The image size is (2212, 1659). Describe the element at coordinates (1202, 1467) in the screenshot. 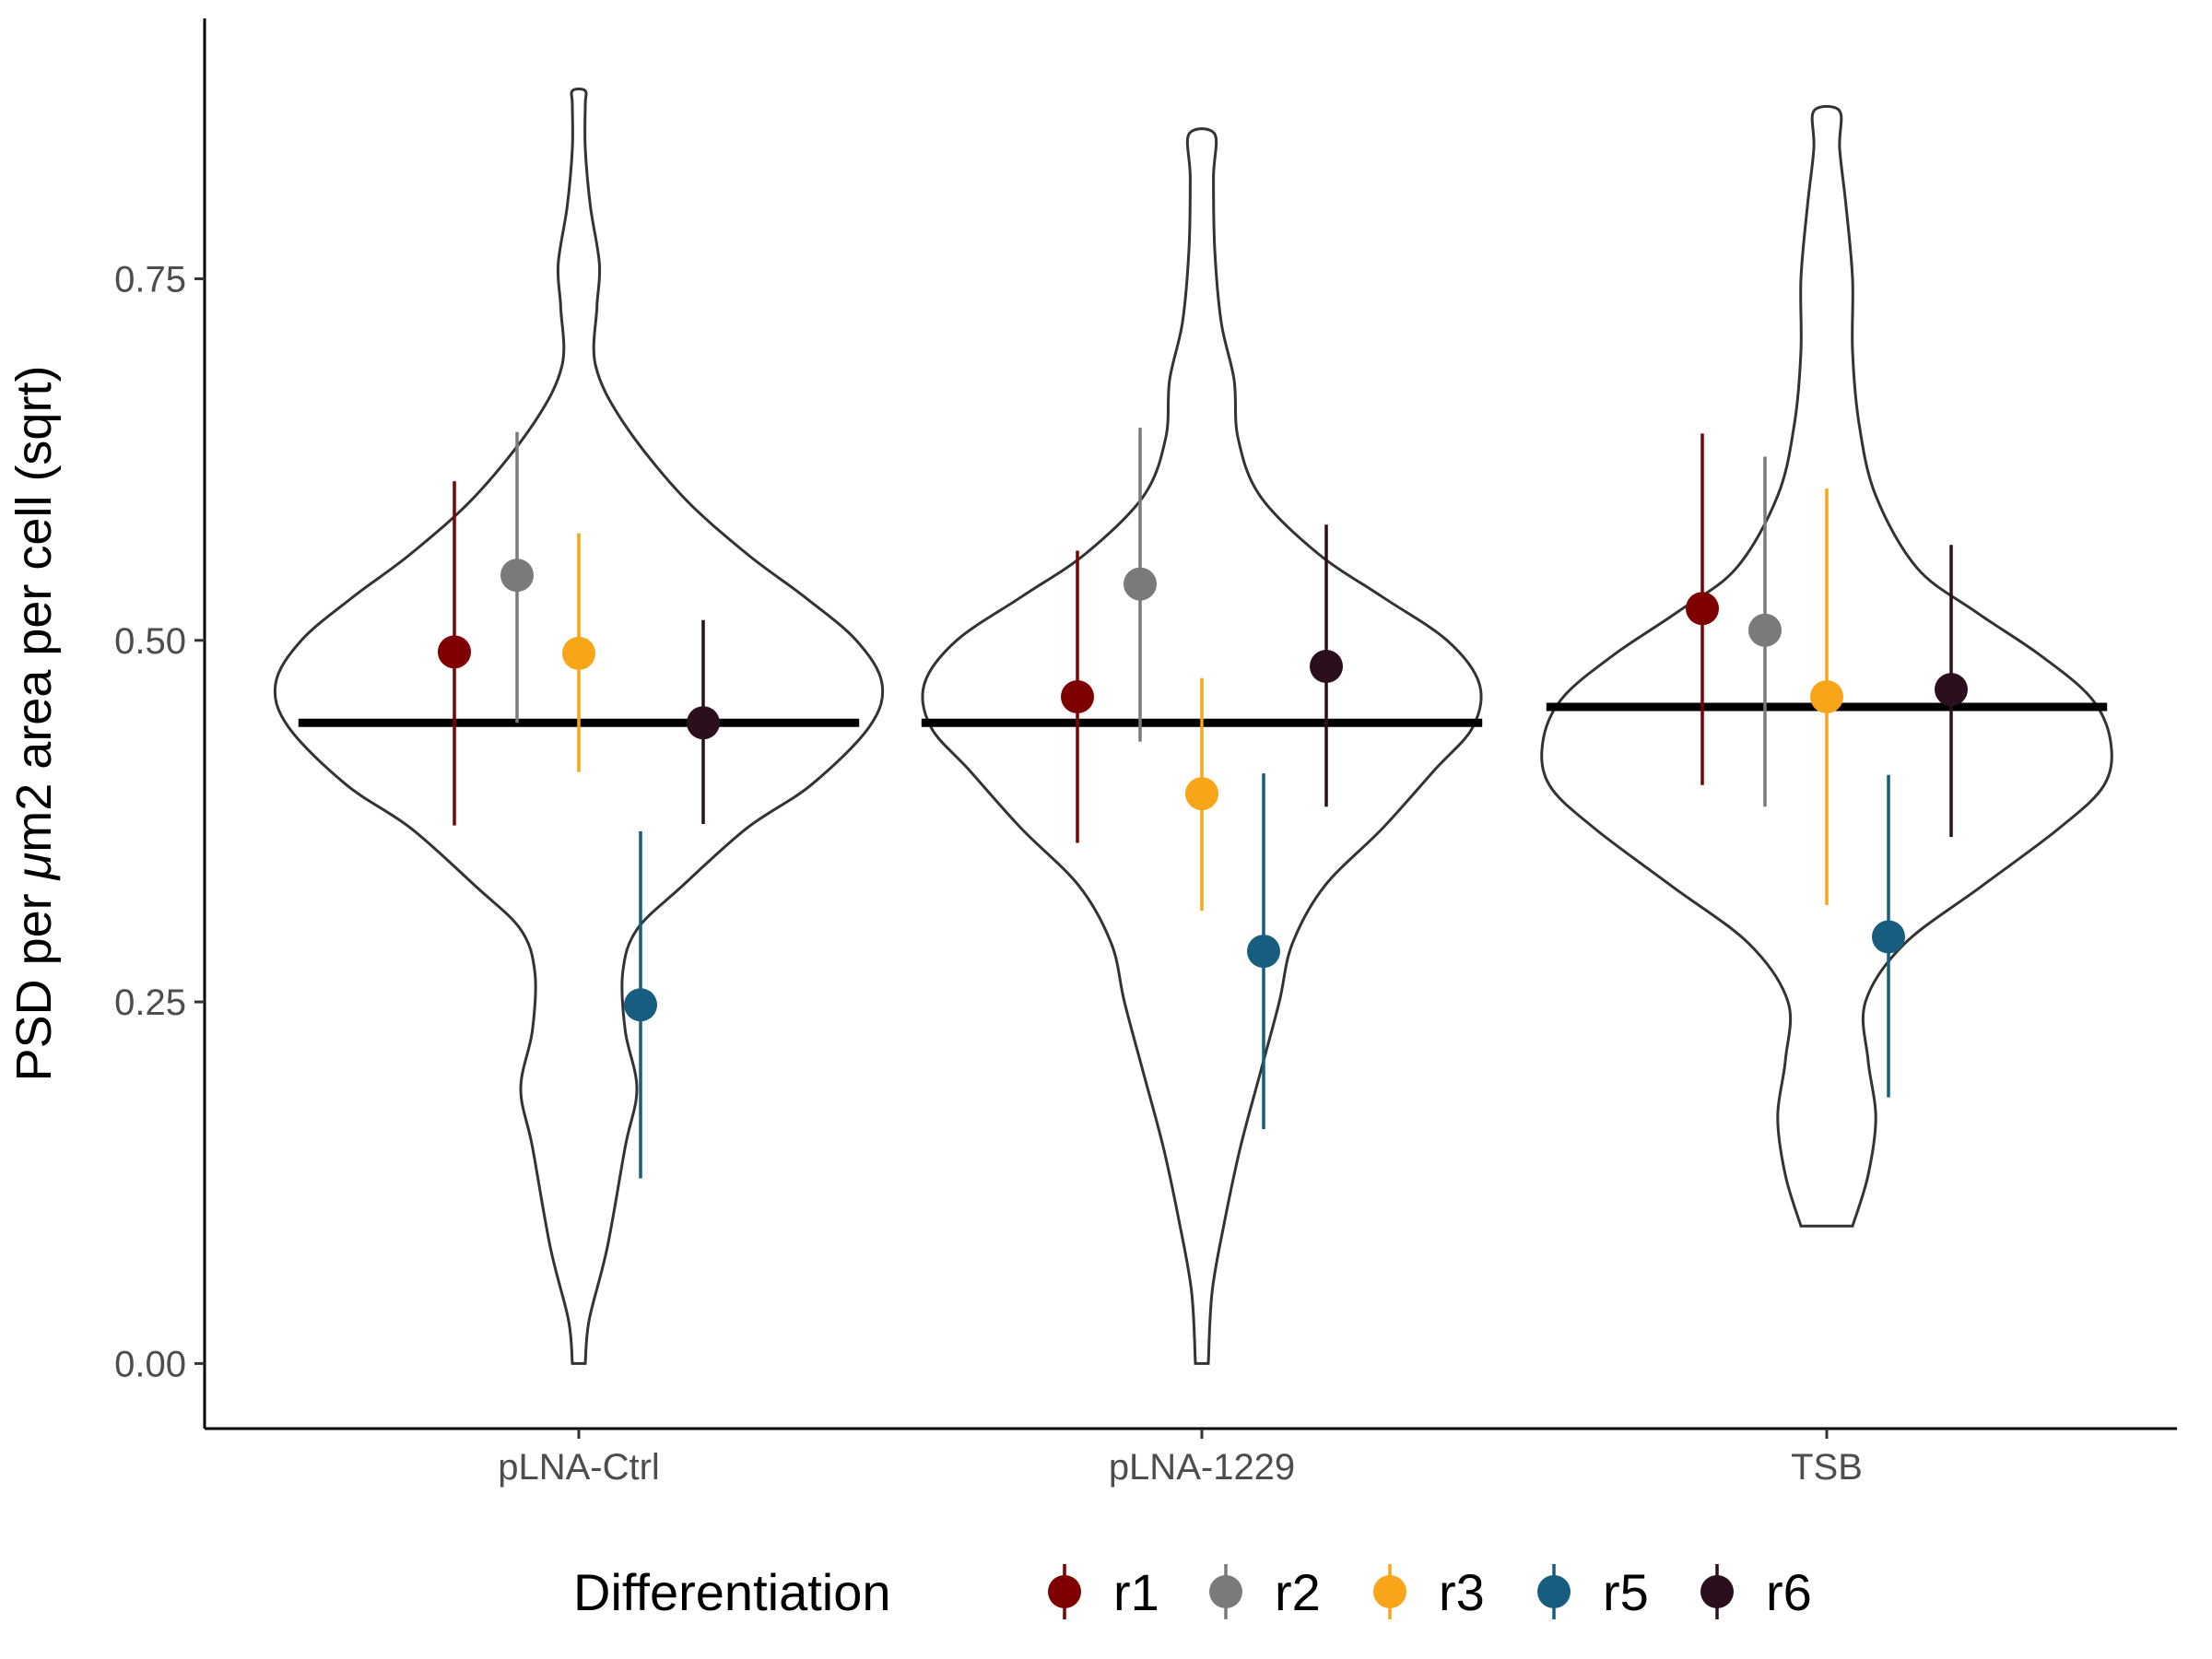

I see `x-tick-label: pLNA-1229` at that location.